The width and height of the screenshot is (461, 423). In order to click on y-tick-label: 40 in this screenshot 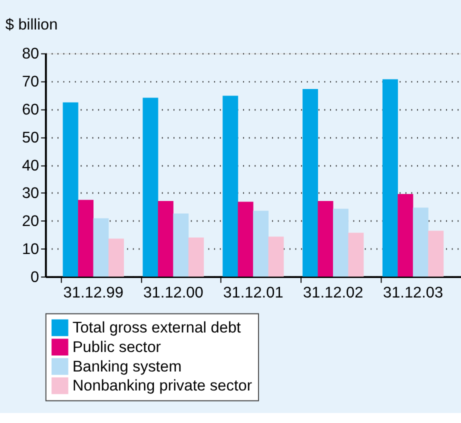, I will do `click(31, 165)`.